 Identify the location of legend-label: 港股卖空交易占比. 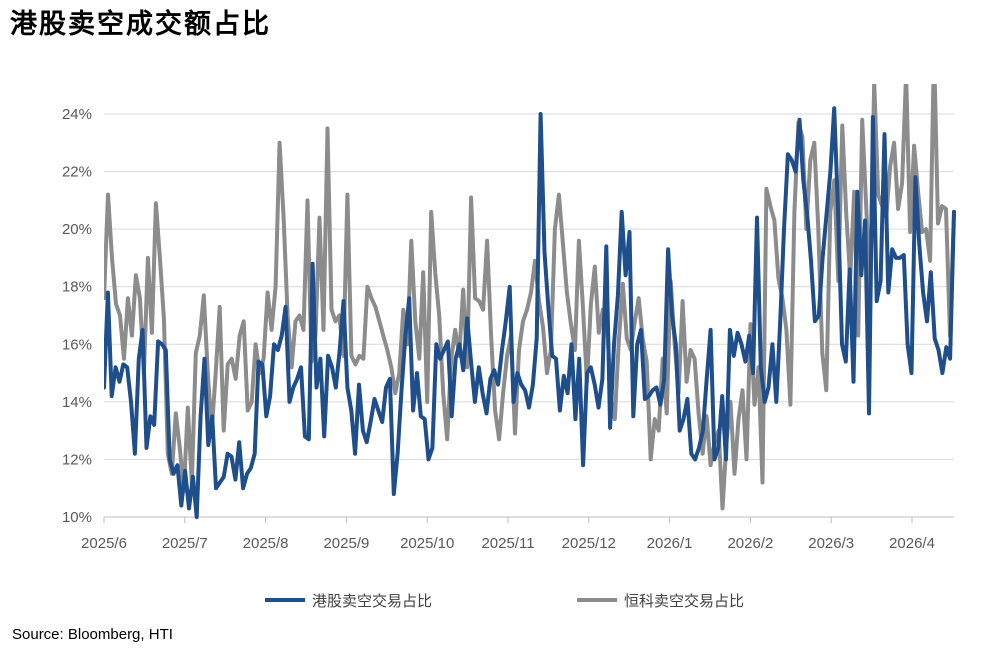
(372, 601).